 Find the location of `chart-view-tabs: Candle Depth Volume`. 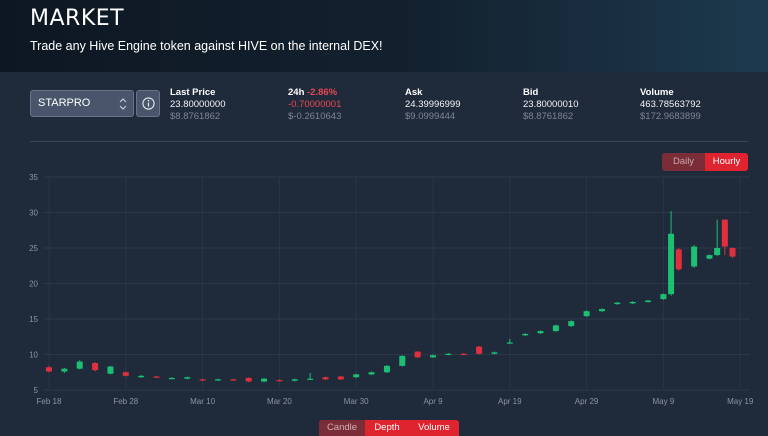

chart-view-tabs: Candle Depth Volume is located at coordinates (389, 428).